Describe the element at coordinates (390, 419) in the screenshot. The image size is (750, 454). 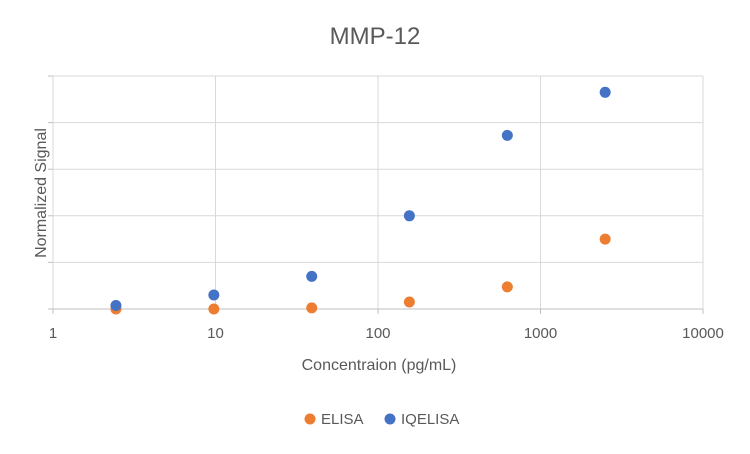
I see `iqelisa-legend-marker` at that location.